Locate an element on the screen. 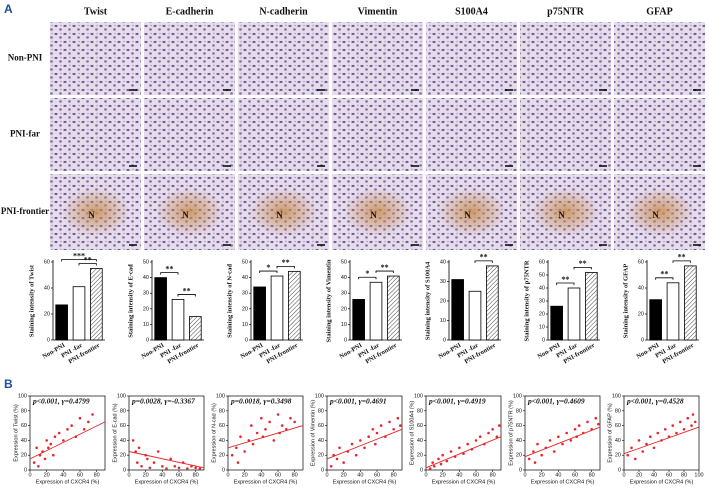 This screenshot has height=498, width=709. correlation-label: p<0.001, γ=0.4528 is located at coordinates (655, 401).